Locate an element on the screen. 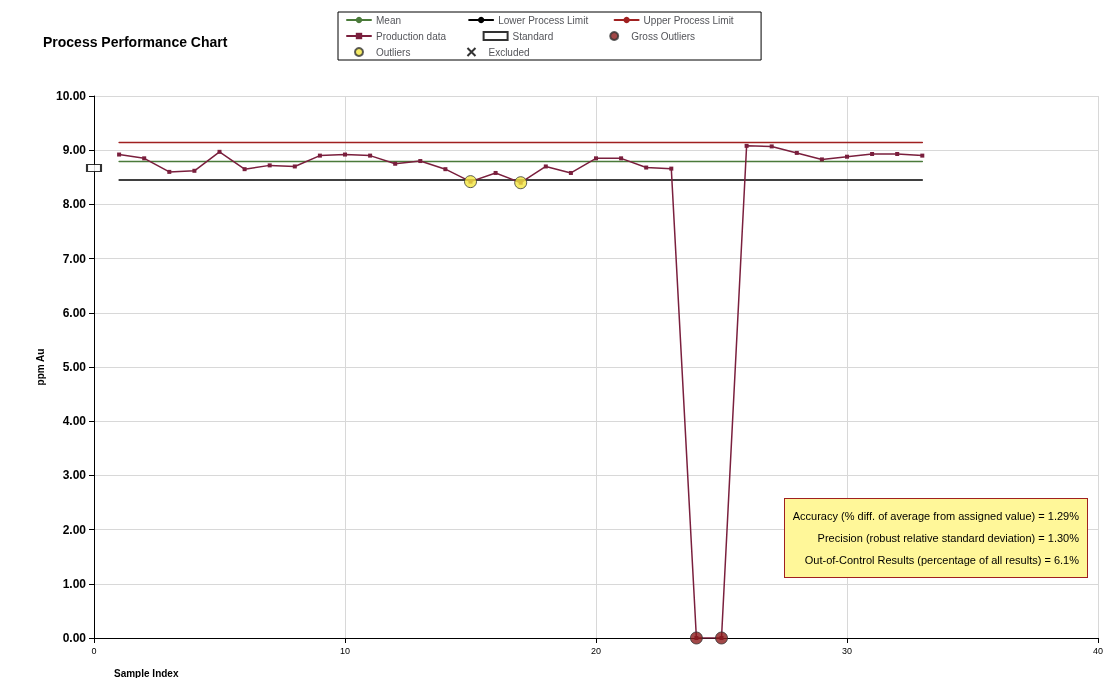 The image size is (1118, 689). y-tick-label: 7.00 is located at coordinates (74, 258).